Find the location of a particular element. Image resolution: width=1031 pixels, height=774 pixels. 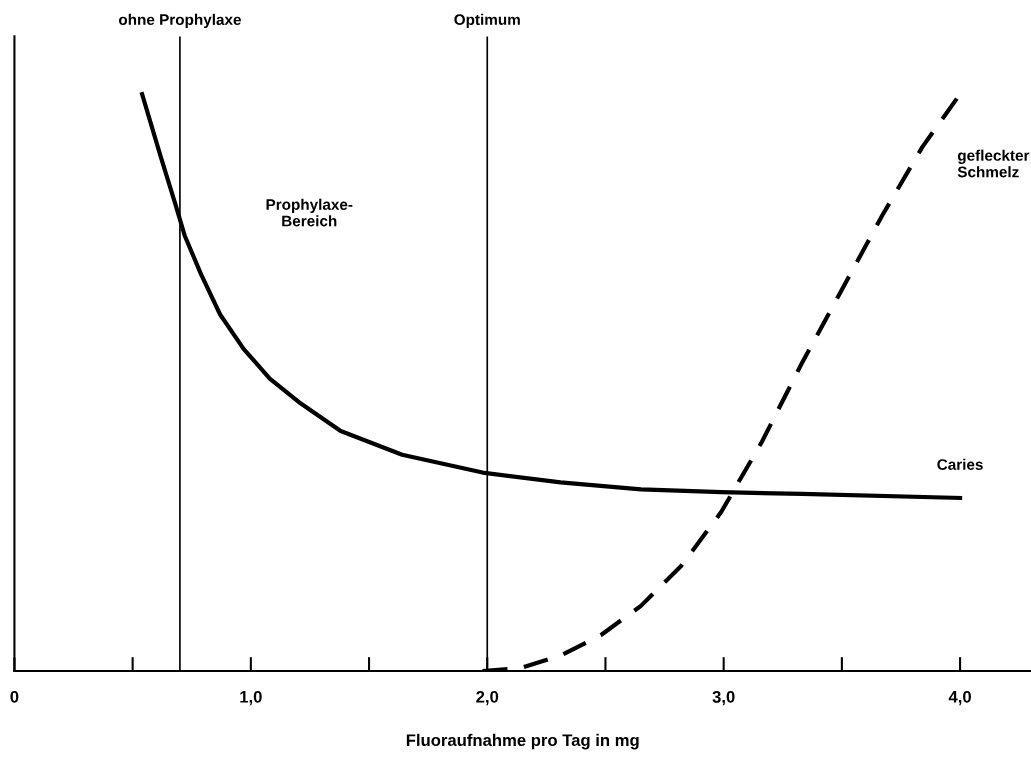

ref-line-label: ohne Prophylaxe is located at coordinates (179, 21).